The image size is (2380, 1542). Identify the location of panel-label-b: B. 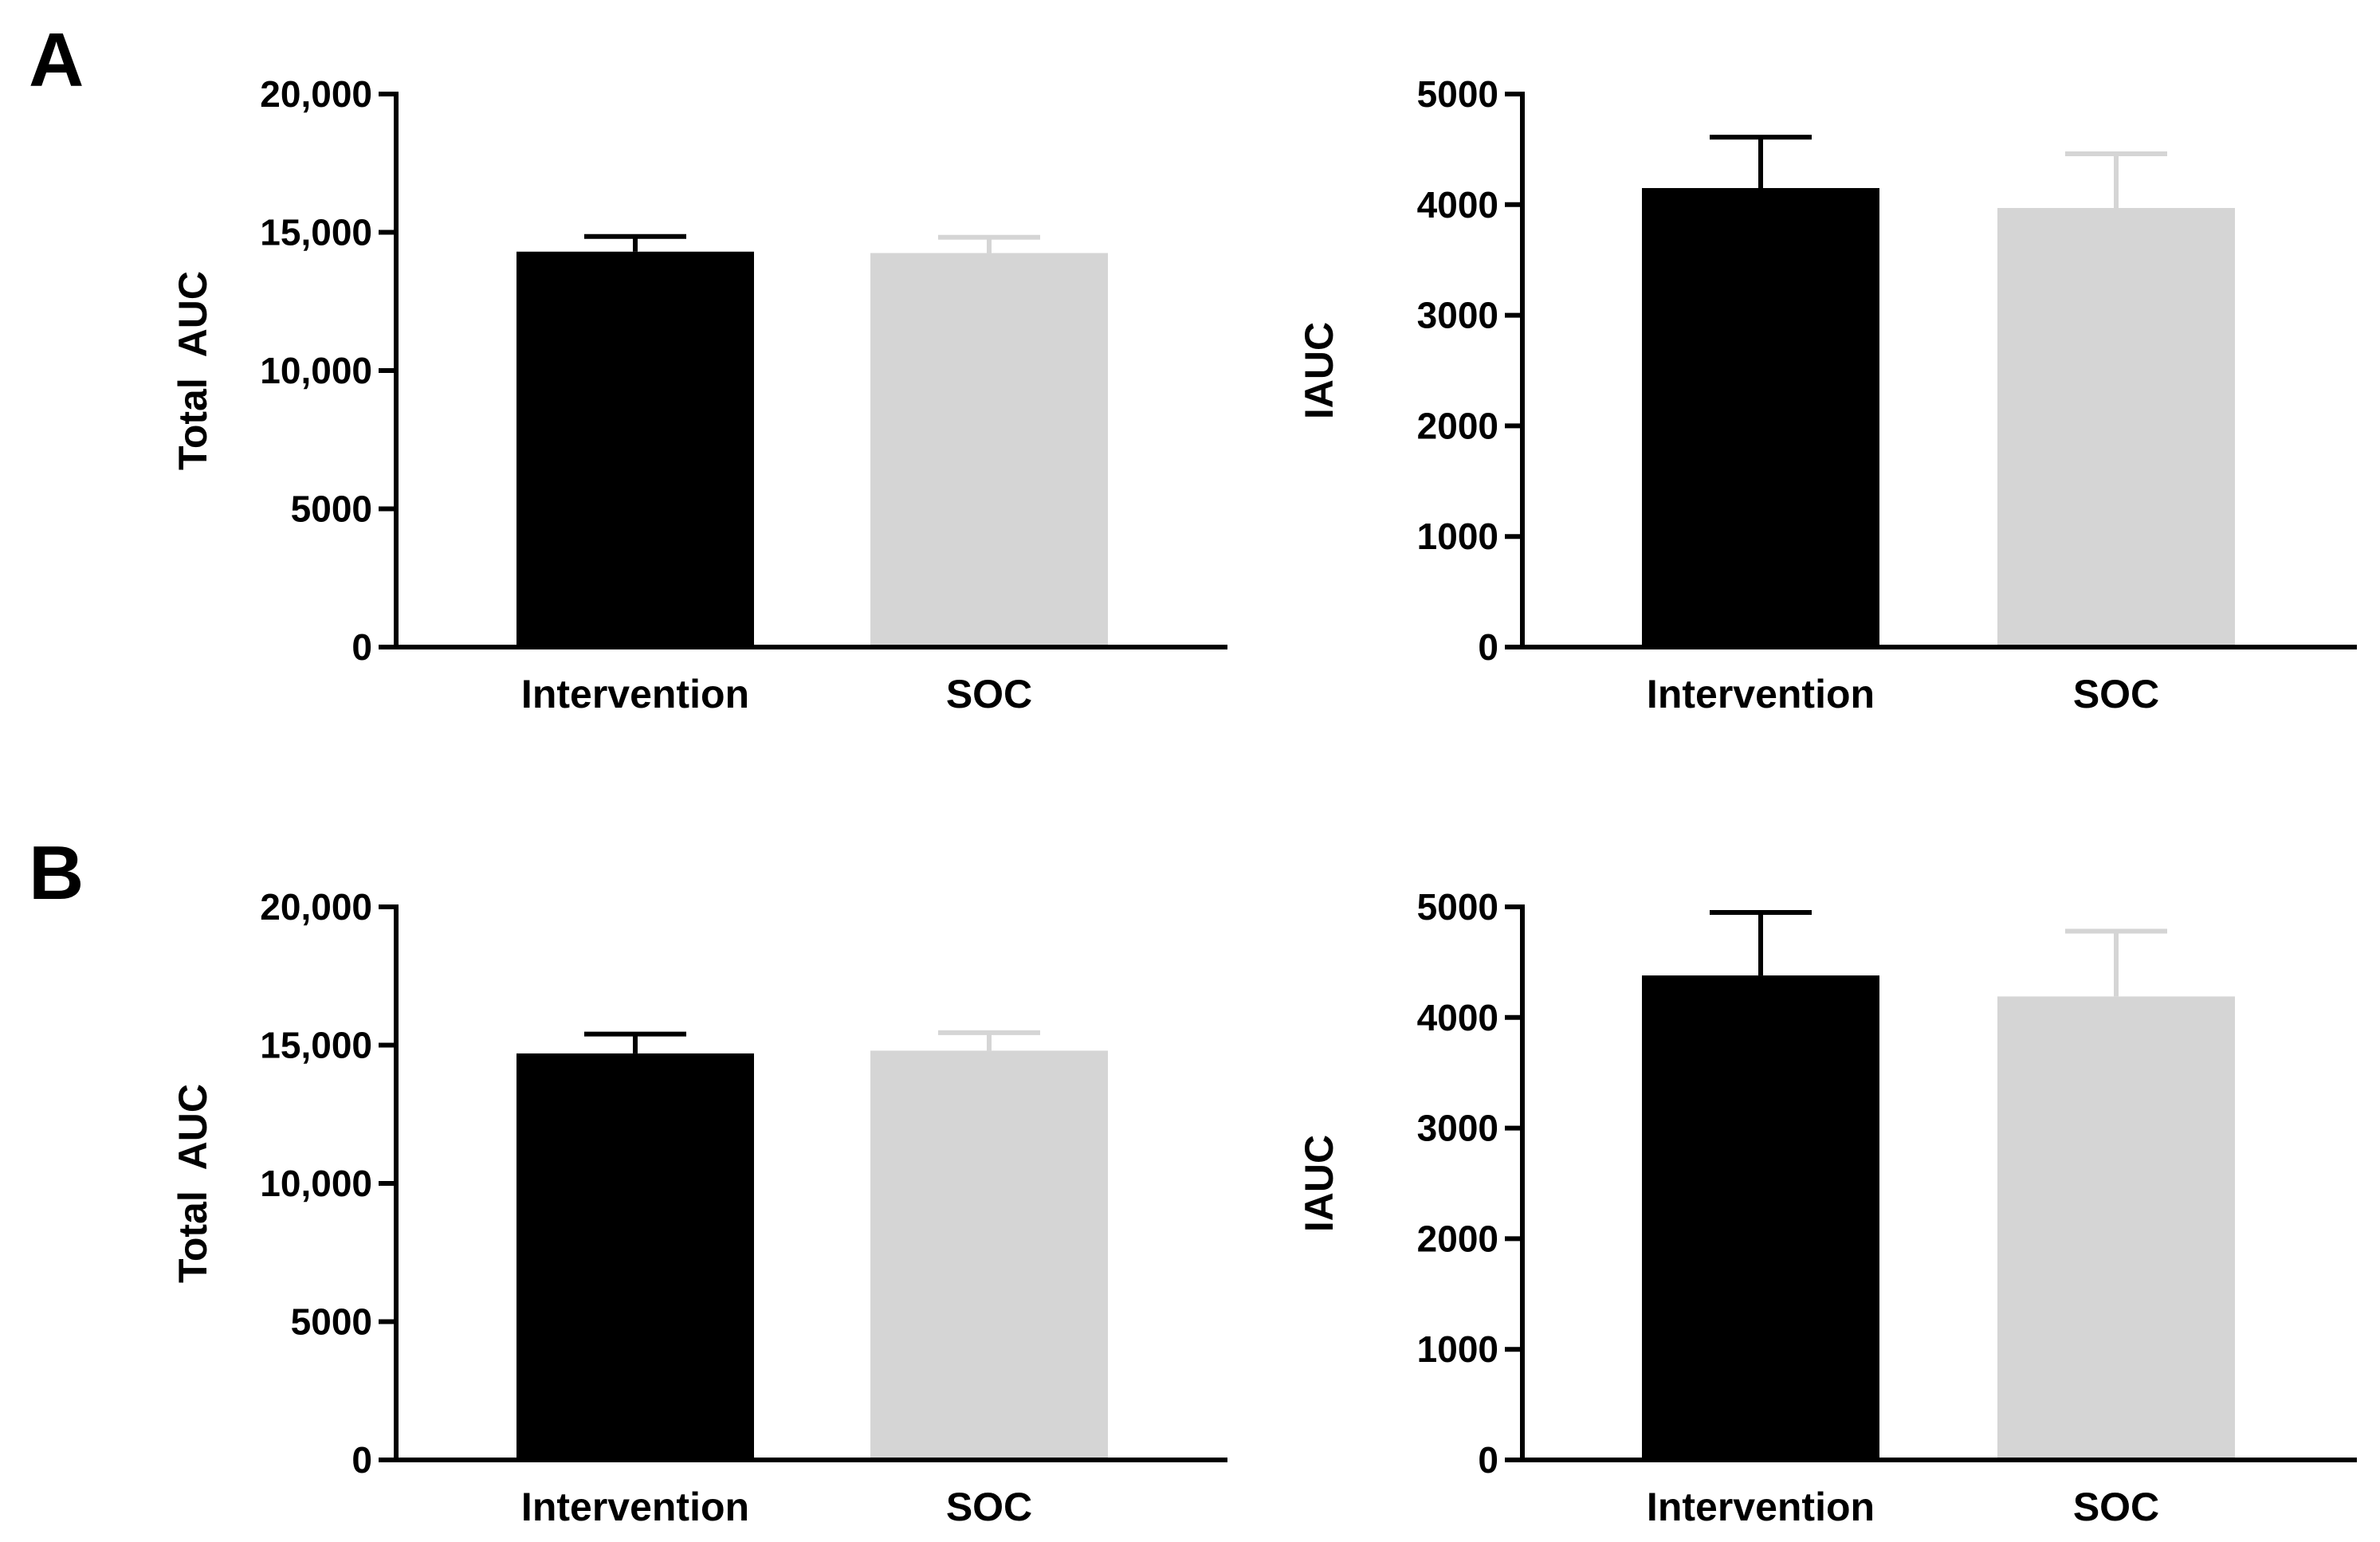
(56, 873).